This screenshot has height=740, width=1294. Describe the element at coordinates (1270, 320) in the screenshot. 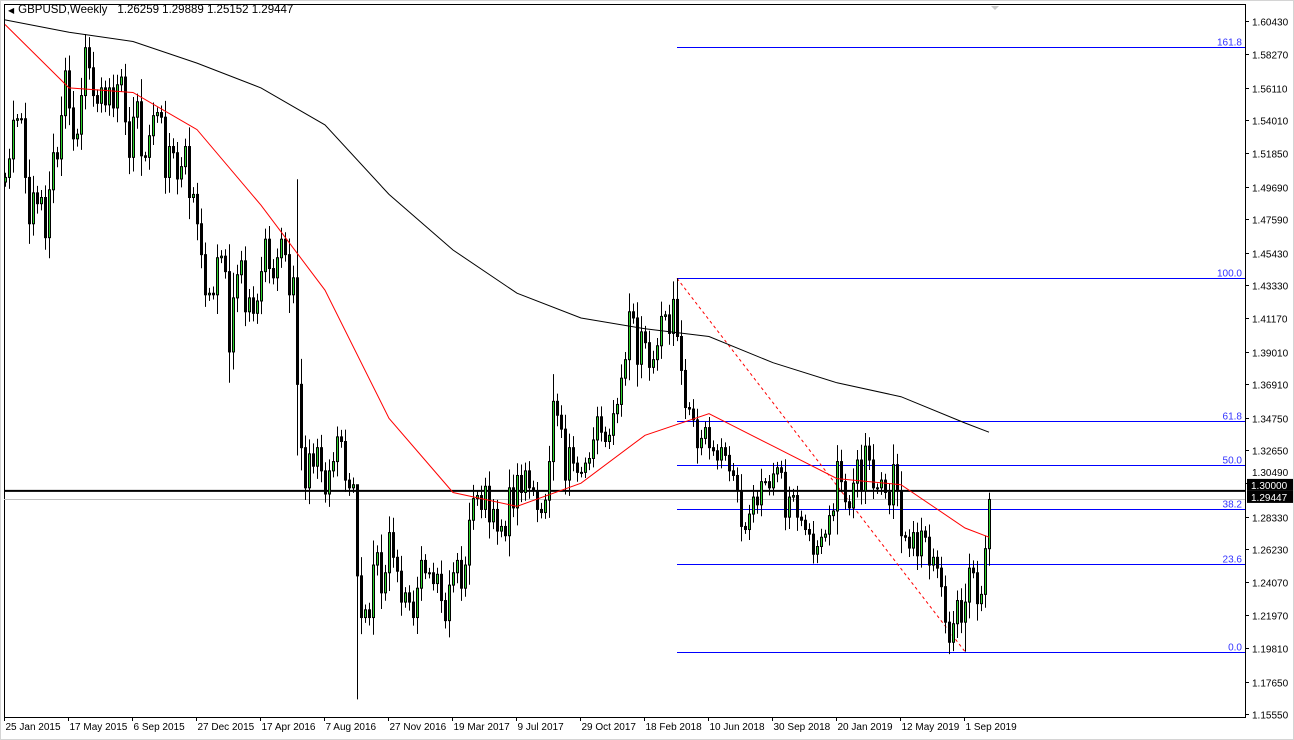

I see `price-tick-label: 1.41170` at that location.